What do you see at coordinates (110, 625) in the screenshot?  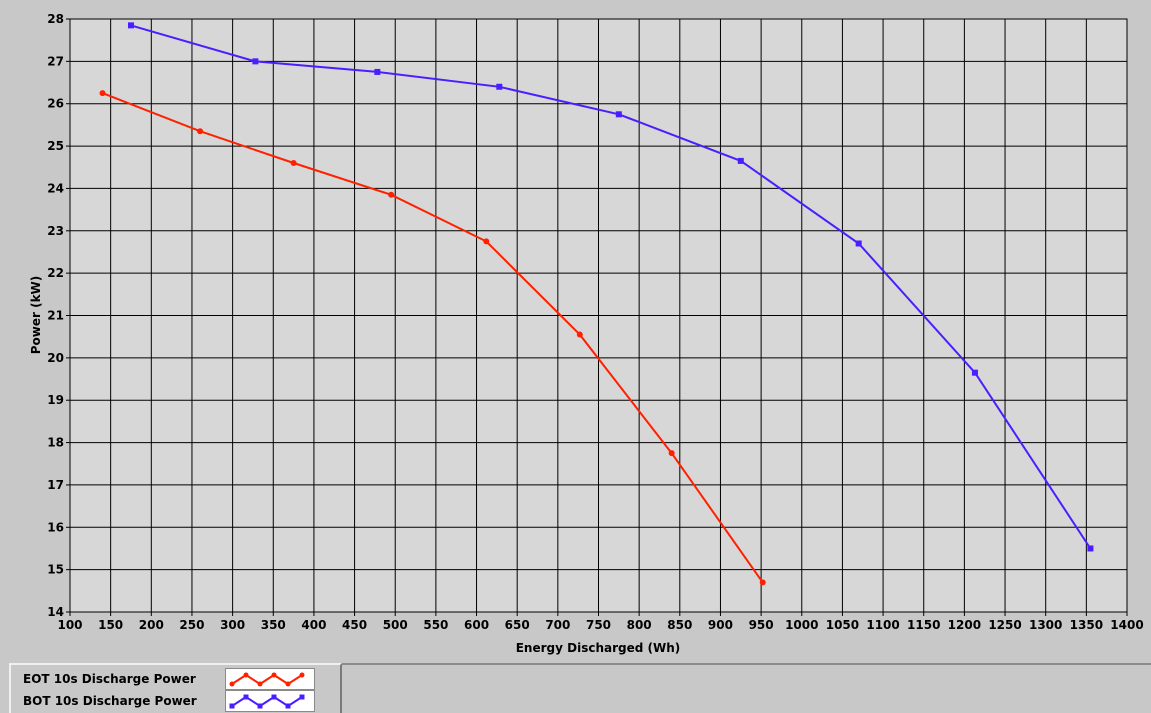 I see `x-tick-label: 150` at bounding box center [110, 625].